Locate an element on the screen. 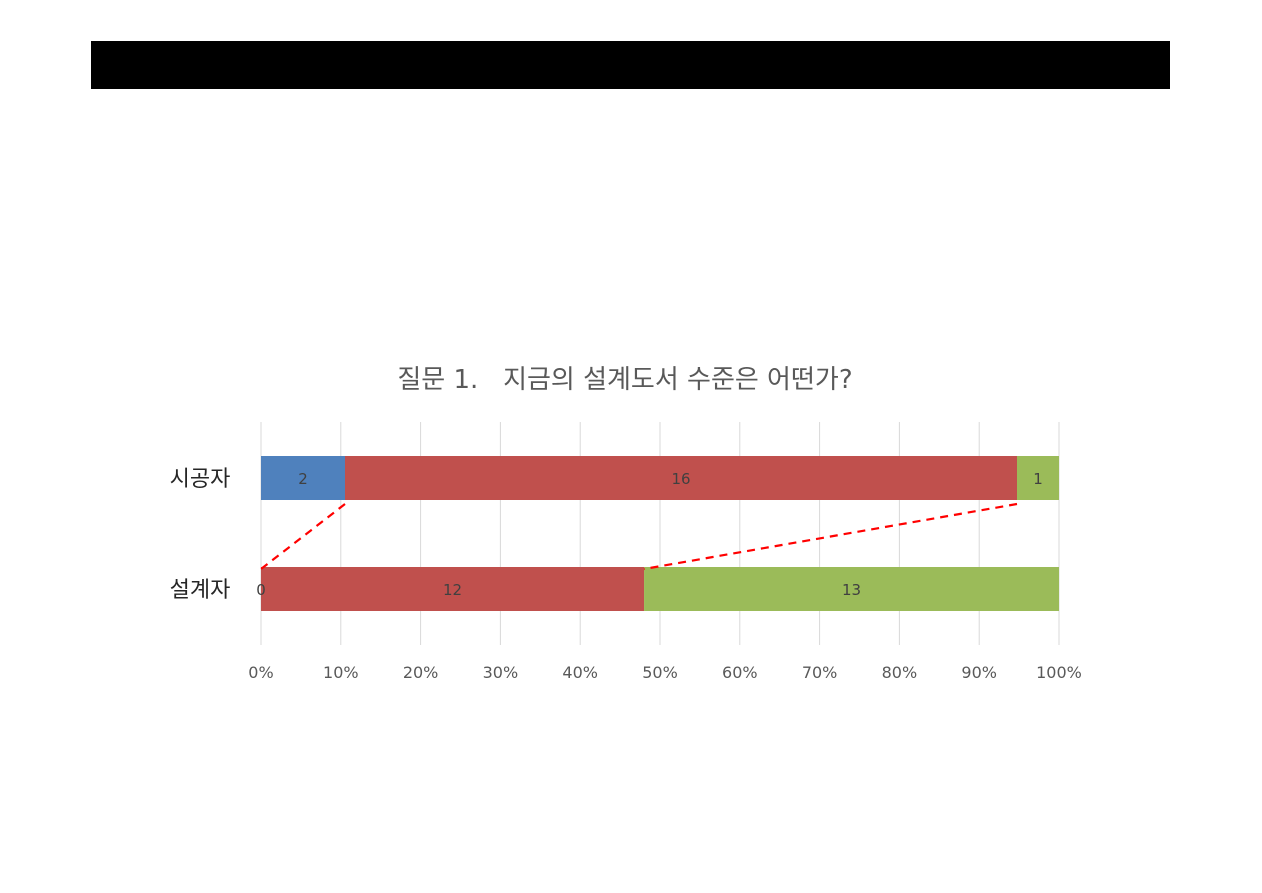 Image resolution: width=1262 pixels, height=893 pixels. x-tick-label: 70% is located at coordinates (820, 672).